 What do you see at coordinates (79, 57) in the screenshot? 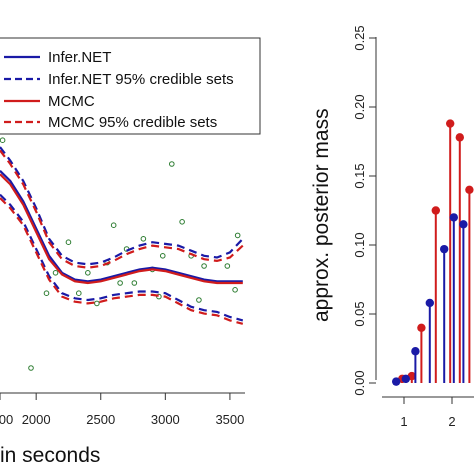
I see `legend-label-infer-net: Infer.NET` at bounding box center [79, 57].